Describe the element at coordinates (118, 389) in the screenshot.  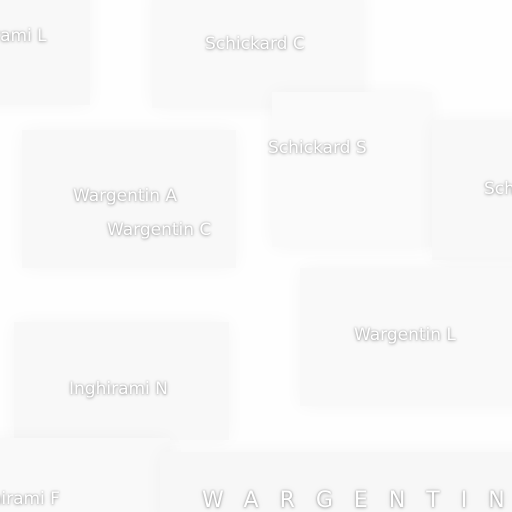
I see `crater-label-inghirami-n: Inghirami N` at that location.